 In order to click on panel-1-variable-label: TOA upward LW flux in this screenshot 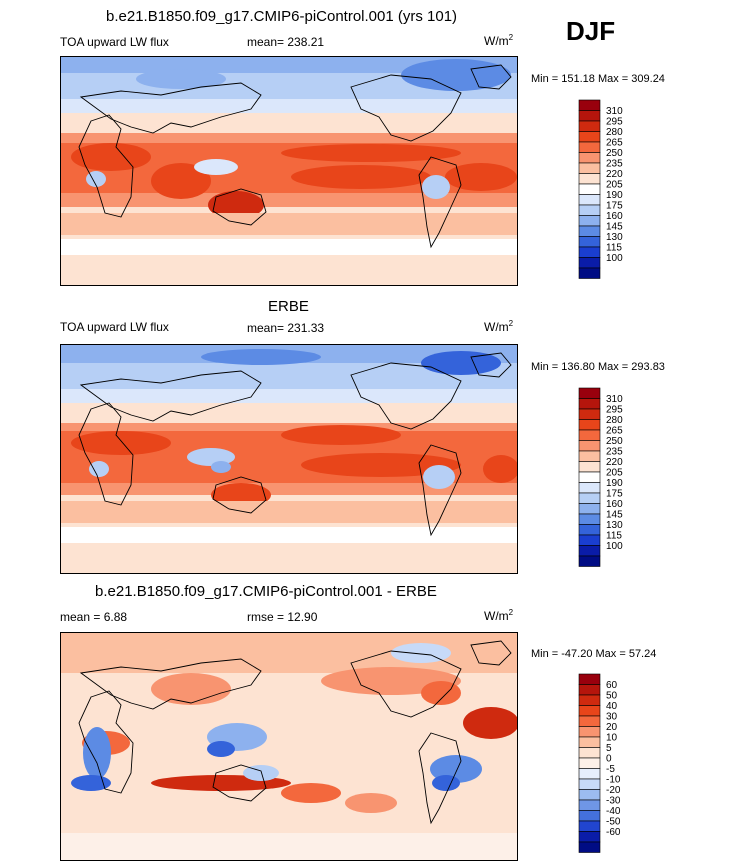, I will do `click(114, 42)`.